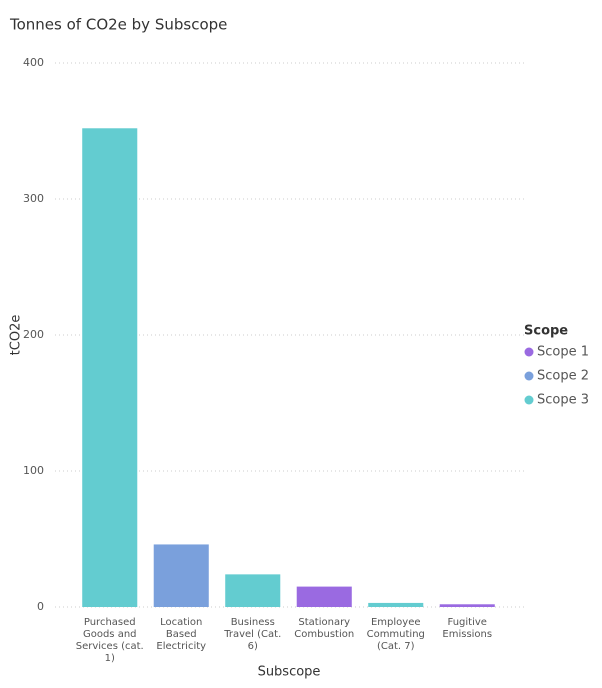 The image size is (602, 688). Describe the element at coordinates (324, 628) in the screenshot. I see `x-tick-label: Stationary Combustion` at that location.